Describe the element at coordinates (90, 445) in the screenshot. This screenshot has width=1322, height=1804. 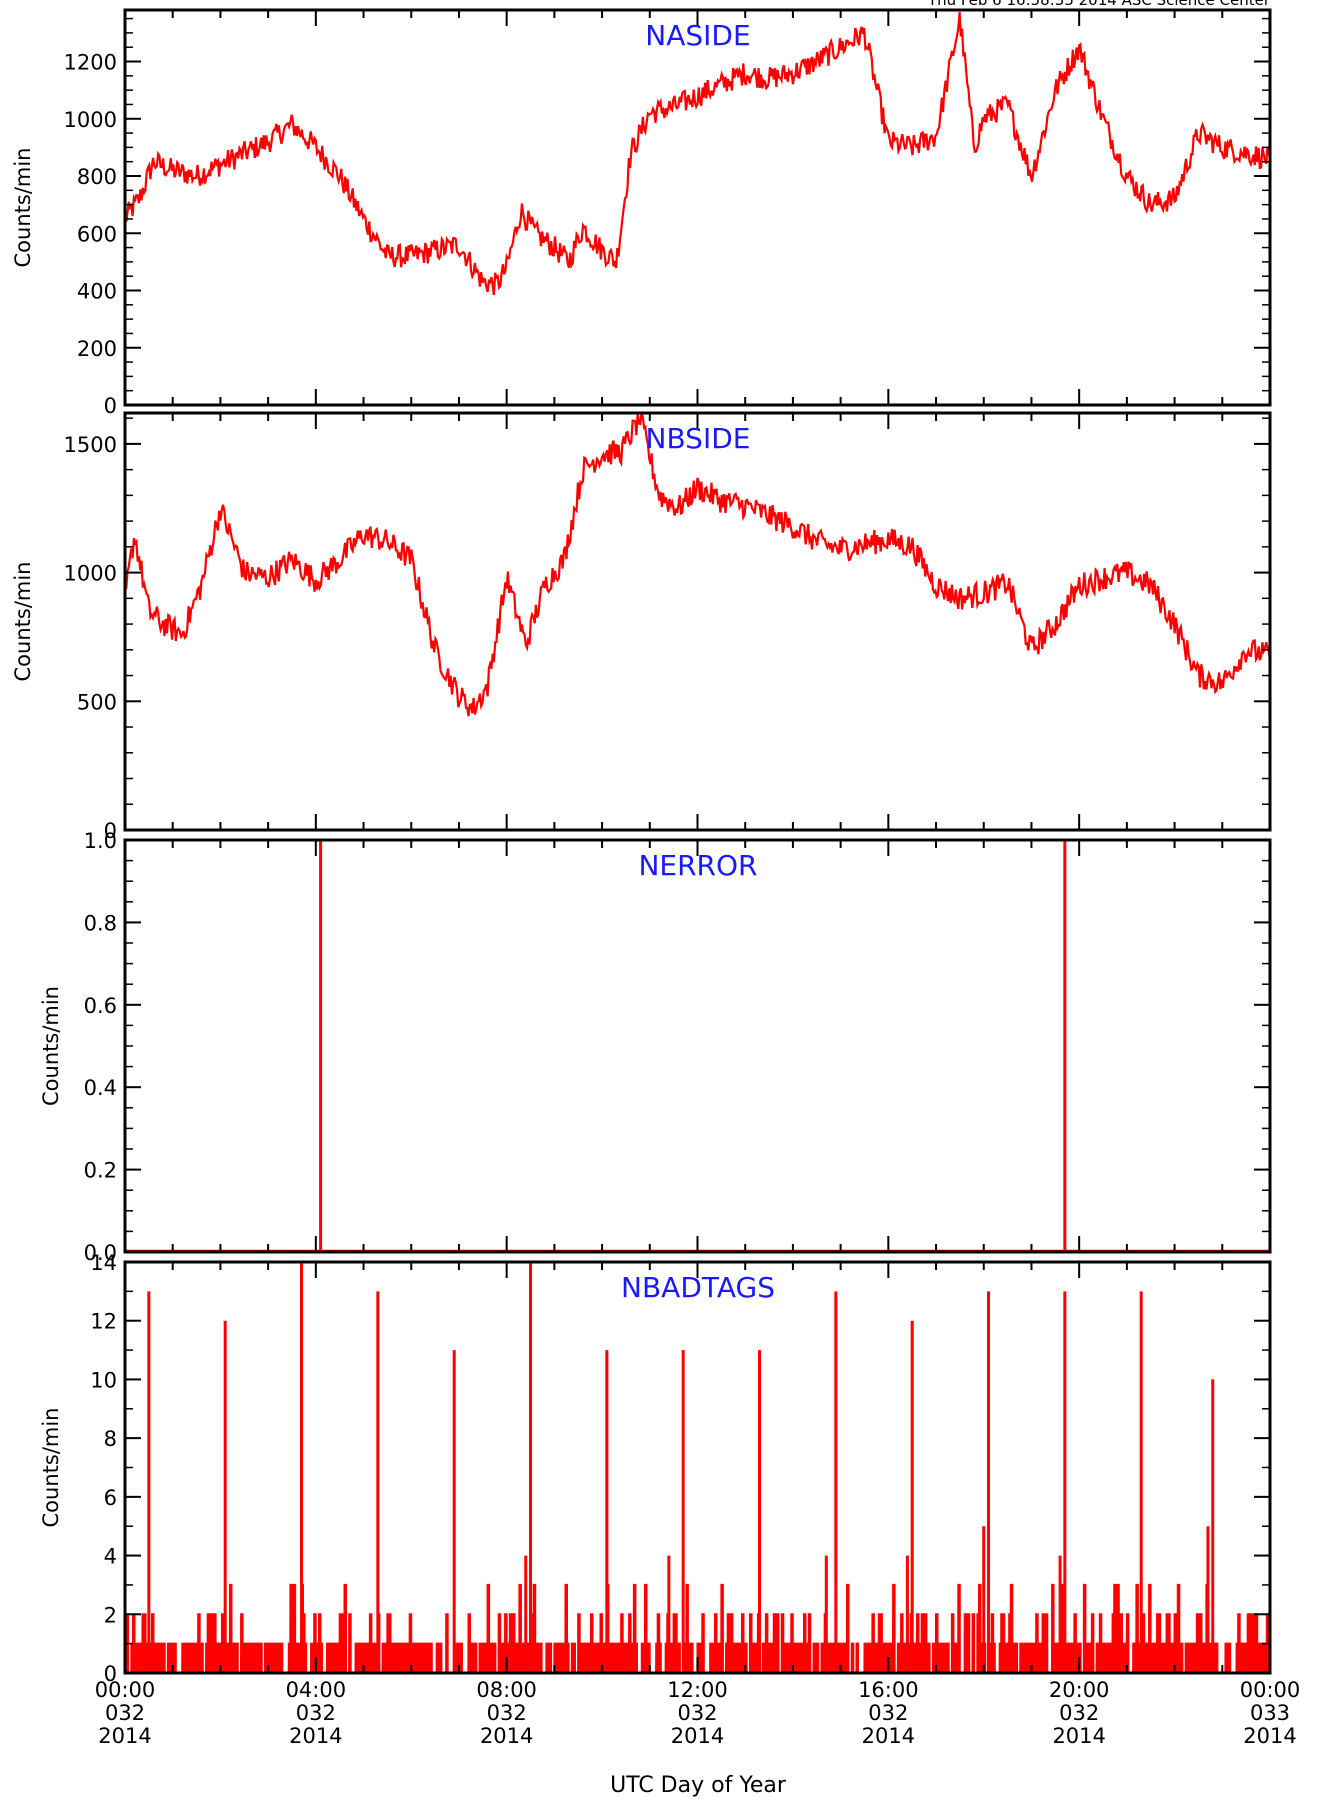
I see `y-tick-label: 1500` at that location.